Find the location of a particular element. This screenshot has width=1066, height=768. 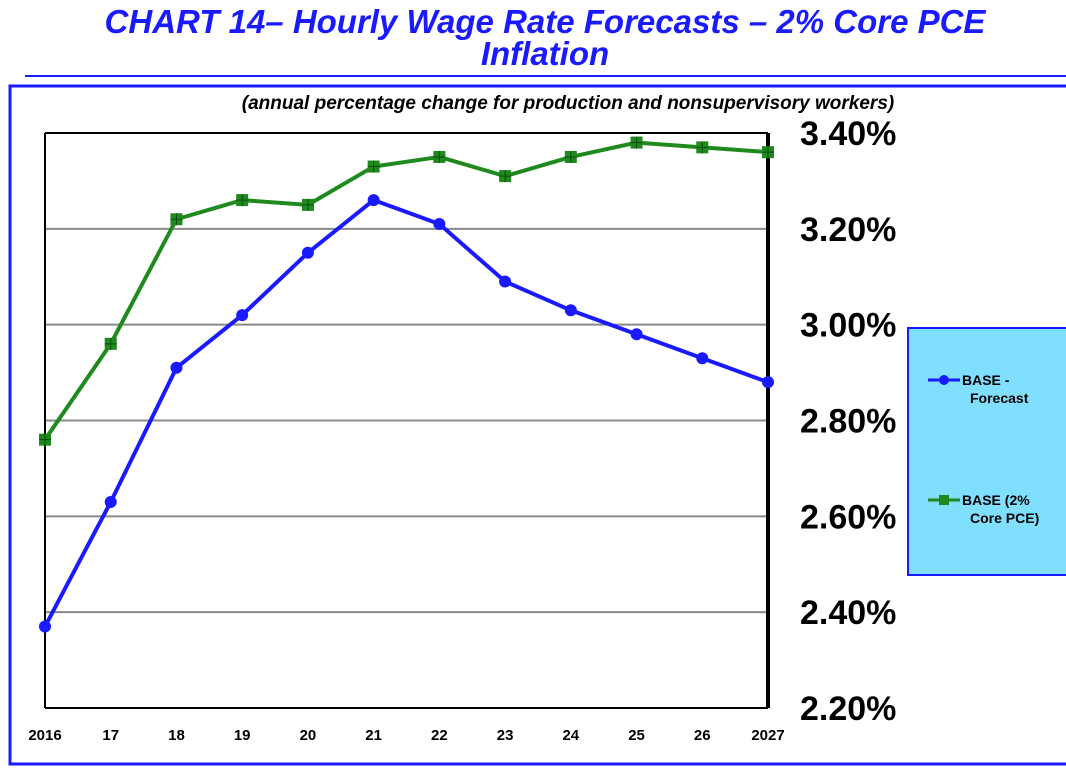

x-tick-label: 21 is located at coordinates (373, 735).